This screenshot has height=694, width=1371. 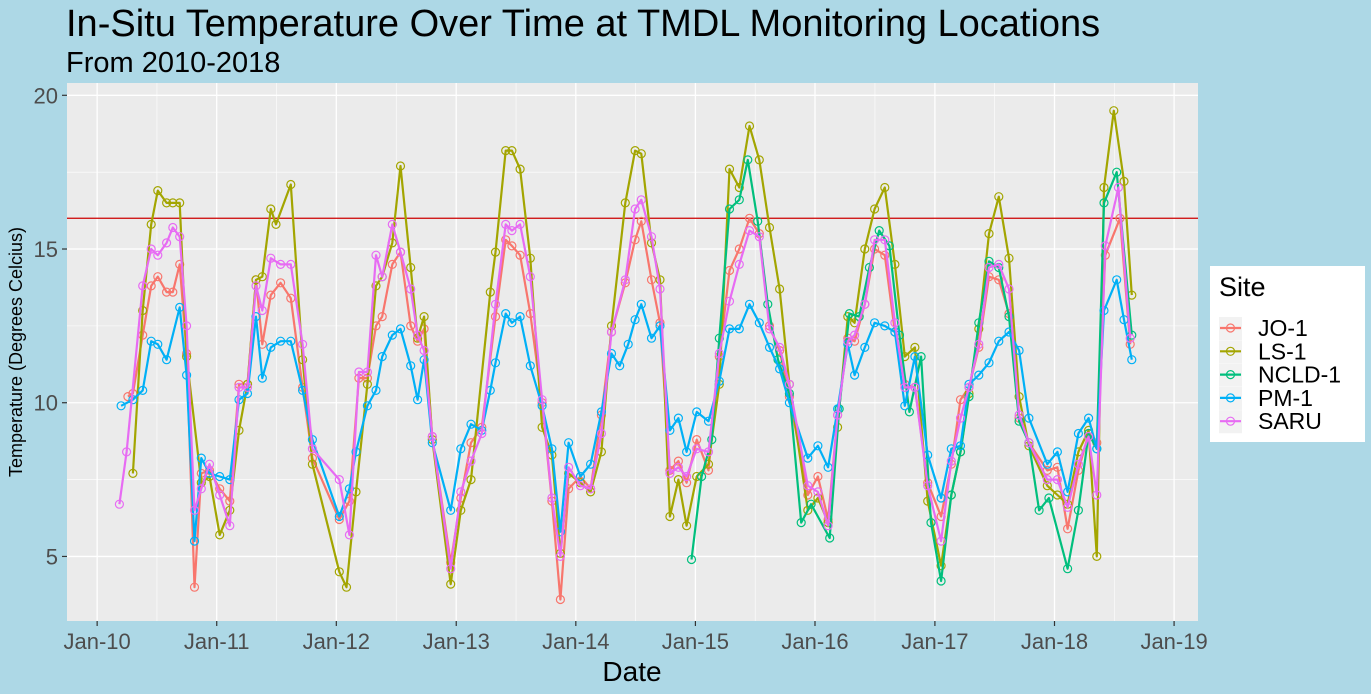 I want to click on y-tick-label: 15, so click(x=46, y=249).